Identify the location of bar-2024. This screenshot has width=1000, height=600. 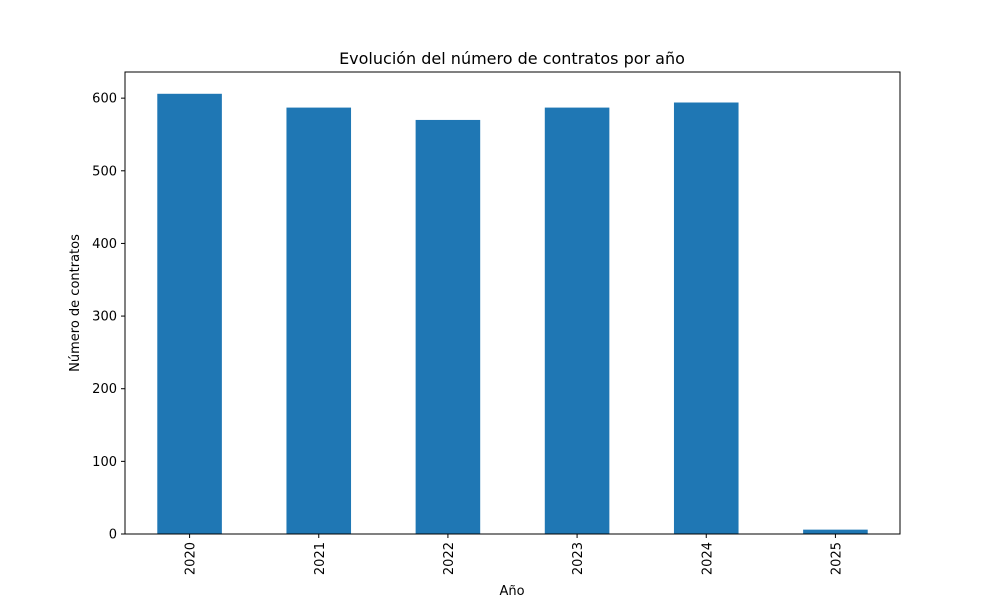
(706, 318).